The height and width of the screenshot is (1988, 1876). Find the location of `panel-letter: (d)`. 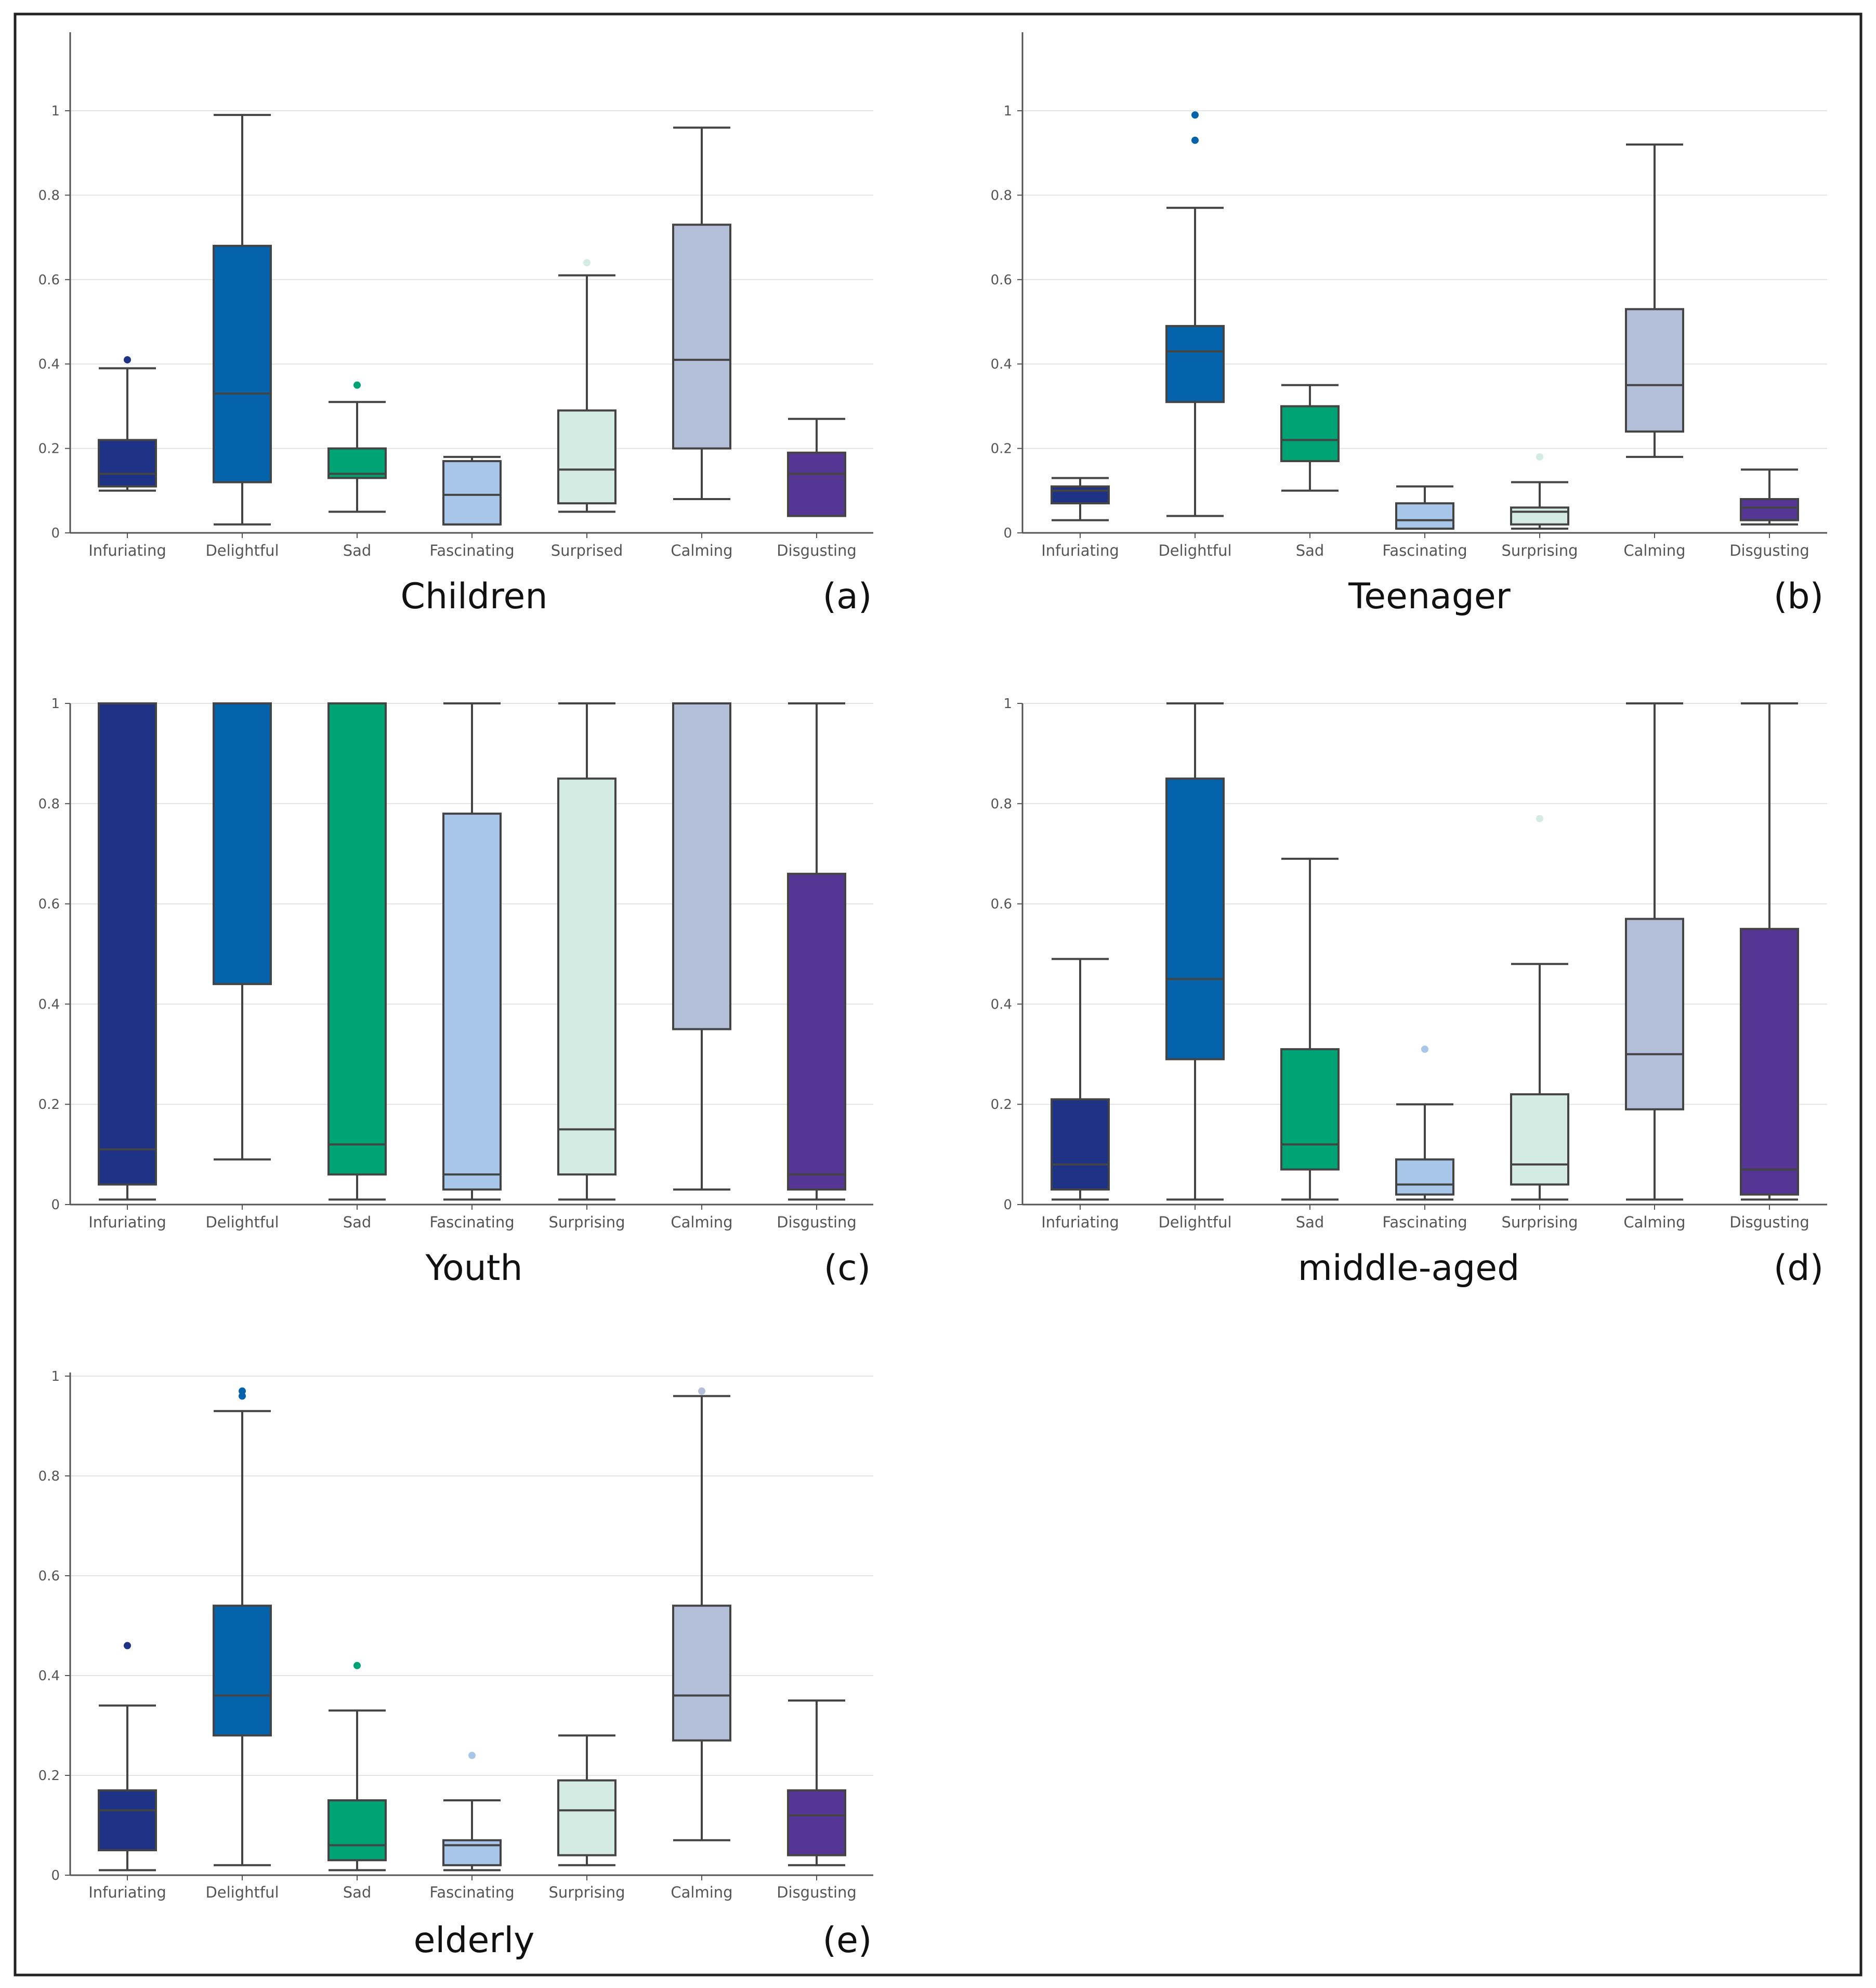

panel-letter: (d) is located at coordinates (1798, 1268).